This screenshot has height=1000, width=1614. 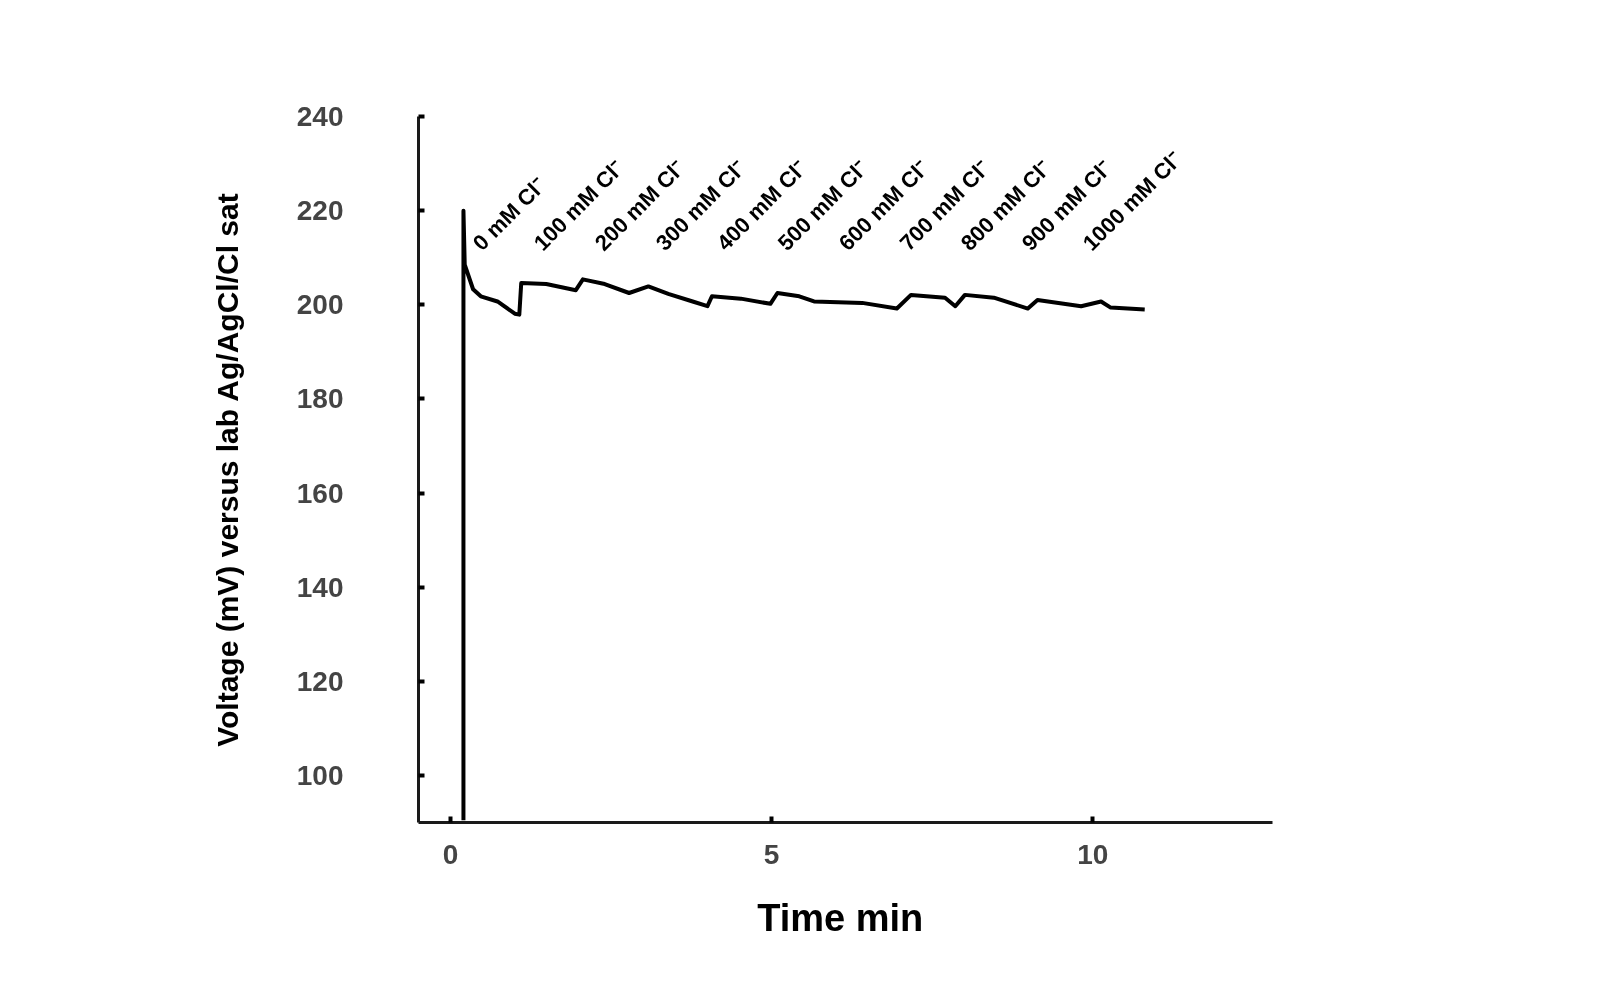 What do you see at coordinates (320, 775) in the screenshot?
I see `y-tick-label: 100` at bounding box center [320, 775].